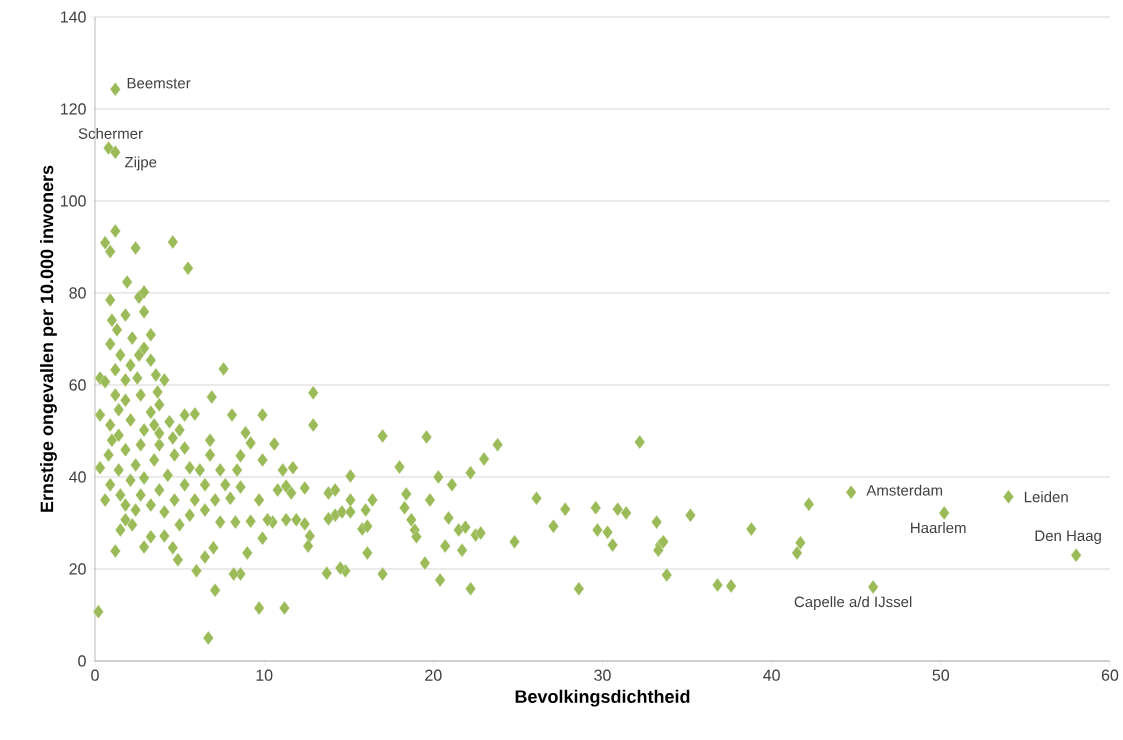 Image resolution: width=1123 pixels, height=740 pixels. What do you see at coordinates (77, 385) in the screenshot?
I see `y-tick-label: 60` at bounding box center [77, 385].